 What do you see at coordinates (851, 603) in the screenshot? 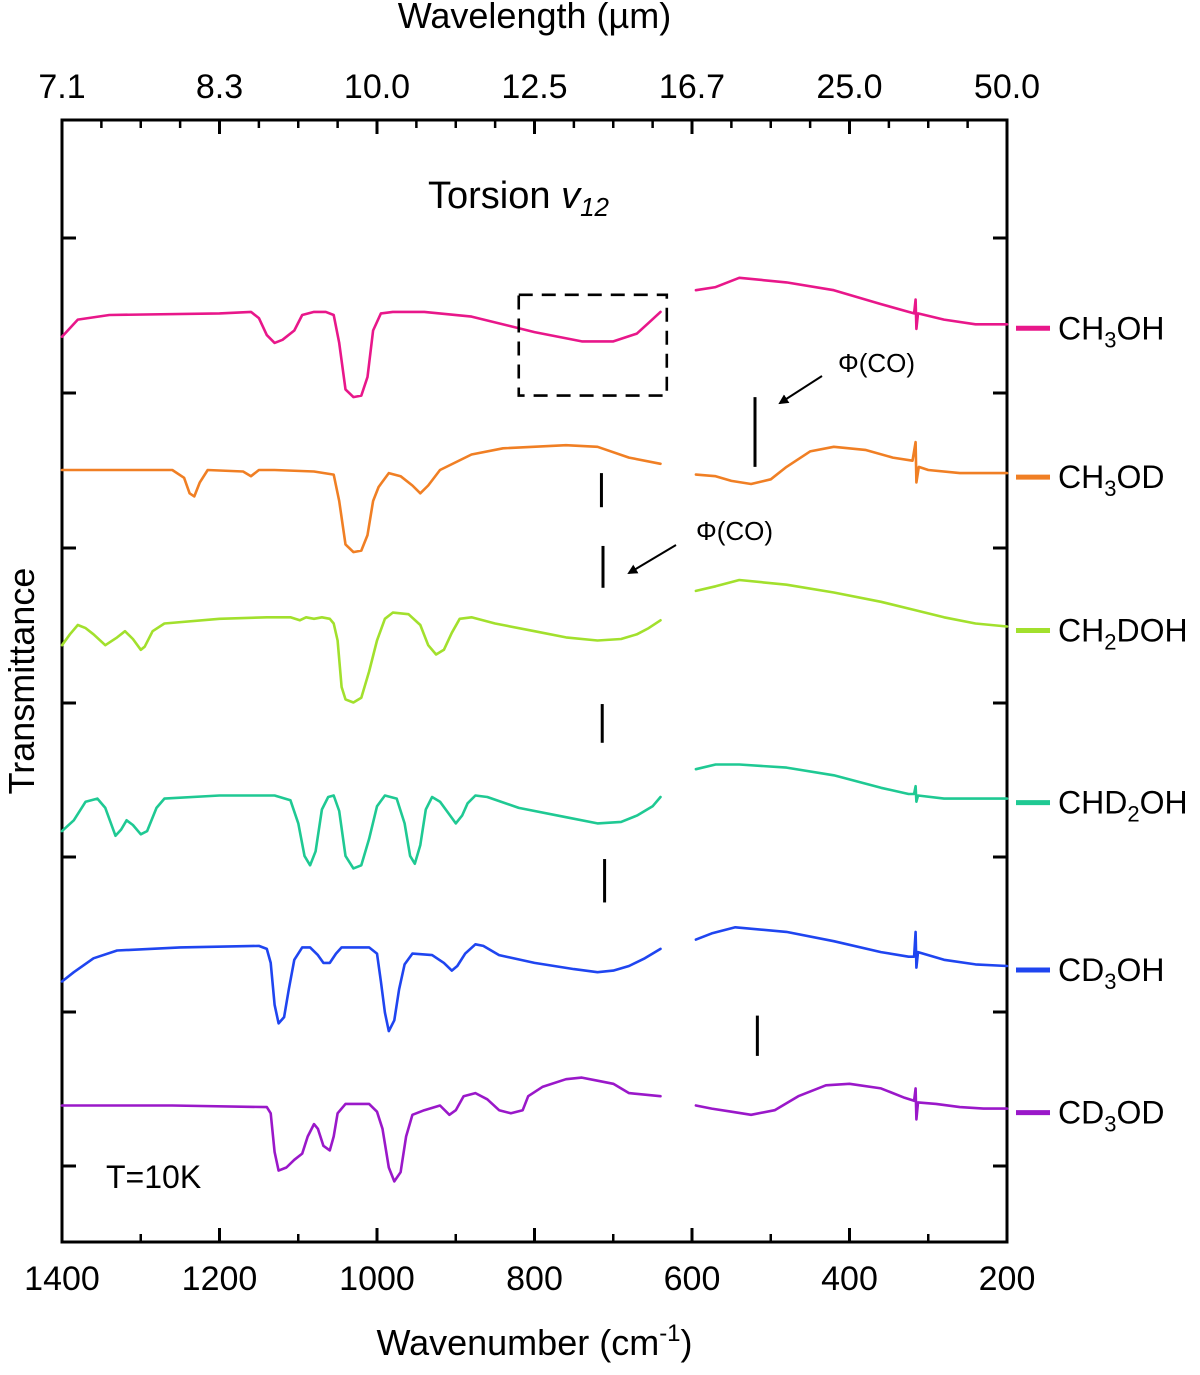
I see `series-line-CH2DOH-right` at bounding box center [851, 603].